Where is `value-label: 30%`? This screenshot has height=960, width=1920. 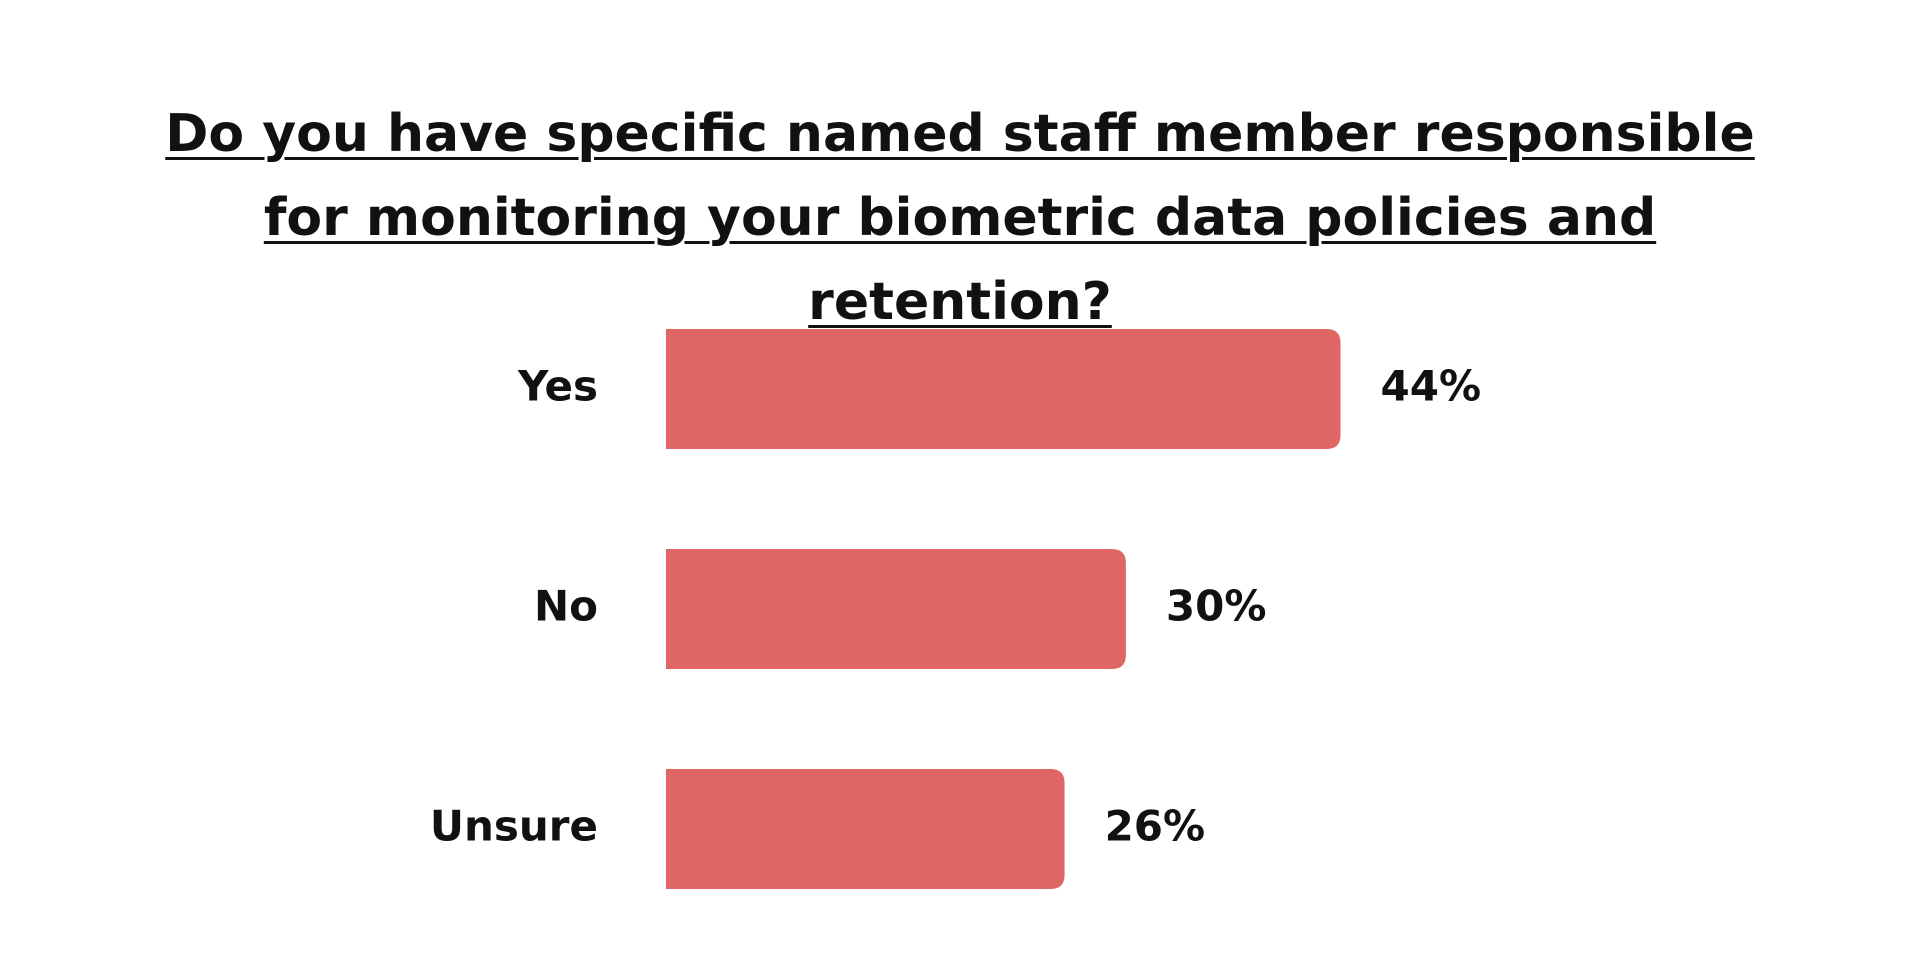
value-label: 30% is located at coordinates (1216, 606).